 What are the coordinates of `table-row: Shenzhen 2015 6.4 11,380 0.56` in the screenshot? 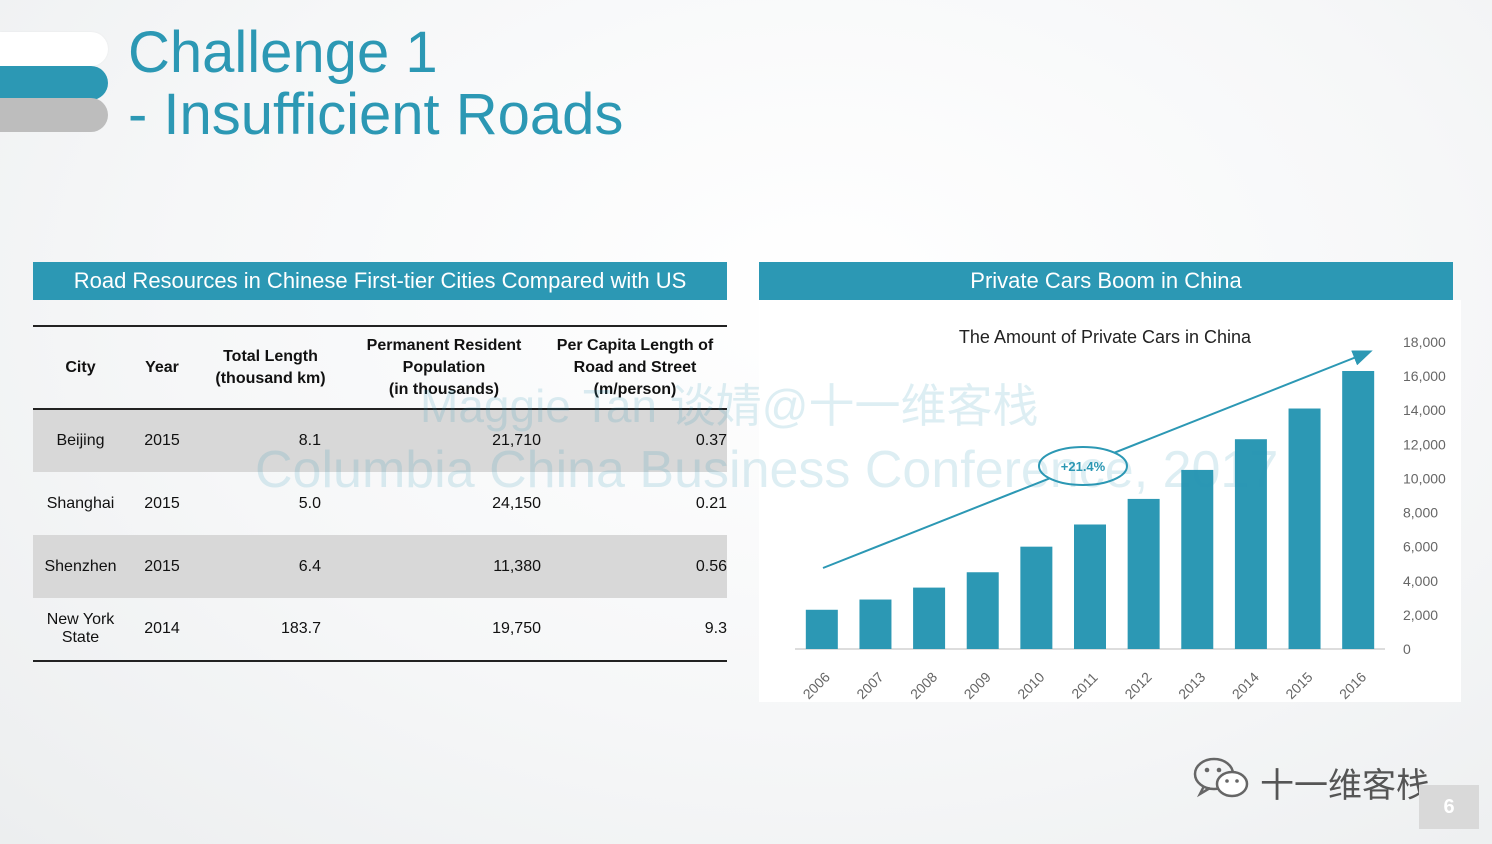 It's located at (380, 566).